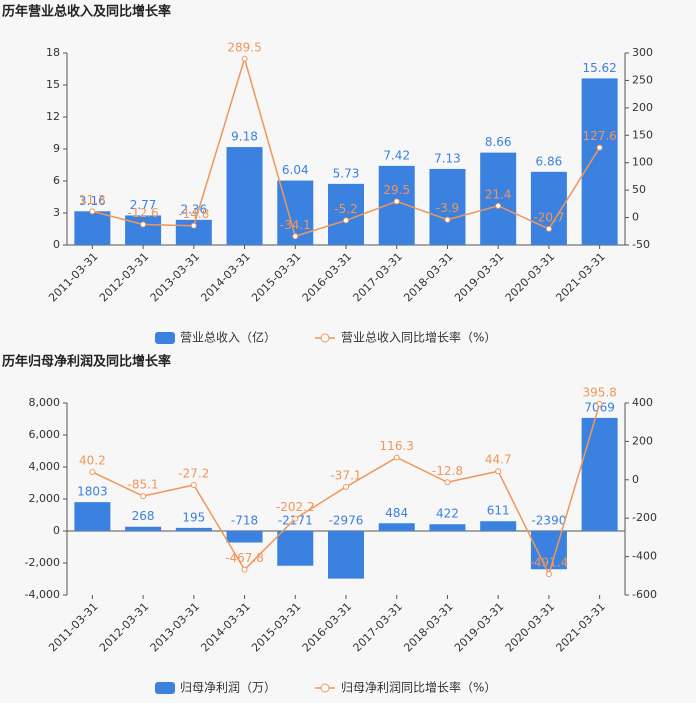 The image size is (696, 703). Describe the element at coordinates (642, 79) in the screenshot. I see `y2-tick-label: 250` at that location.